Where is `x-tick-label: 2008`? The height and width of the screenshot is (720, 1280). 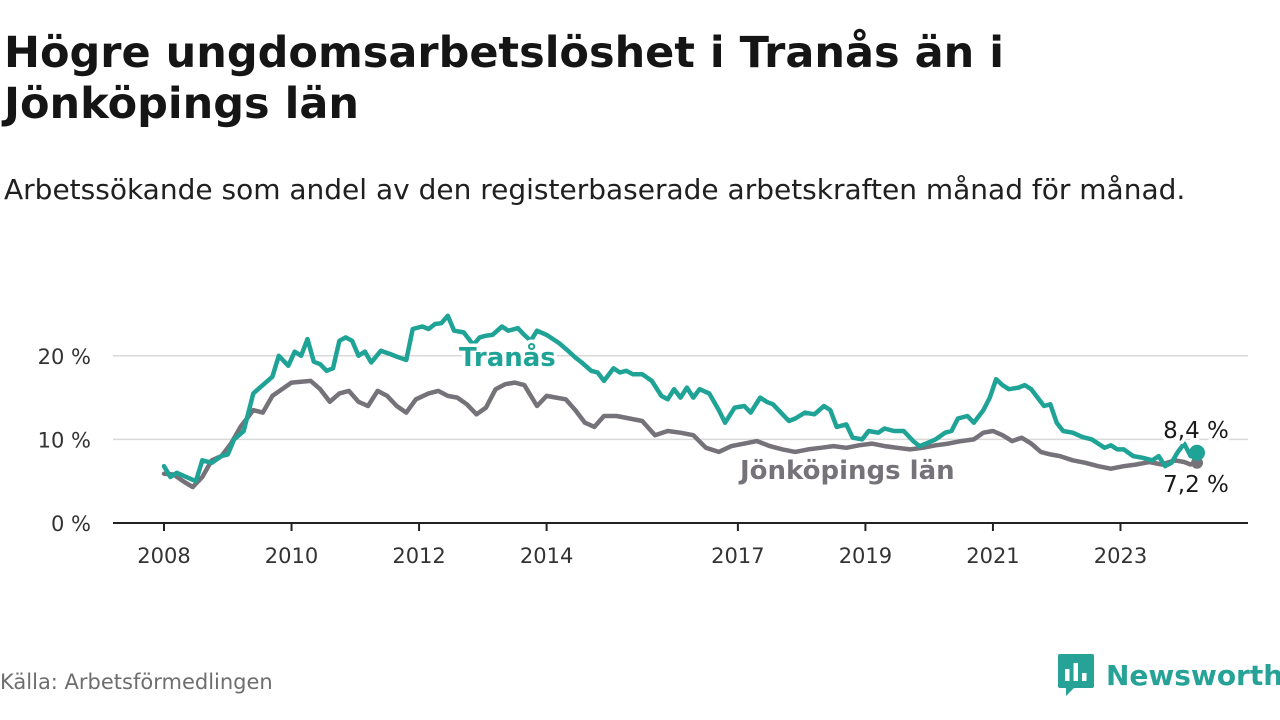 x-tick-label: 2008 is located at coordinates (163, 556).